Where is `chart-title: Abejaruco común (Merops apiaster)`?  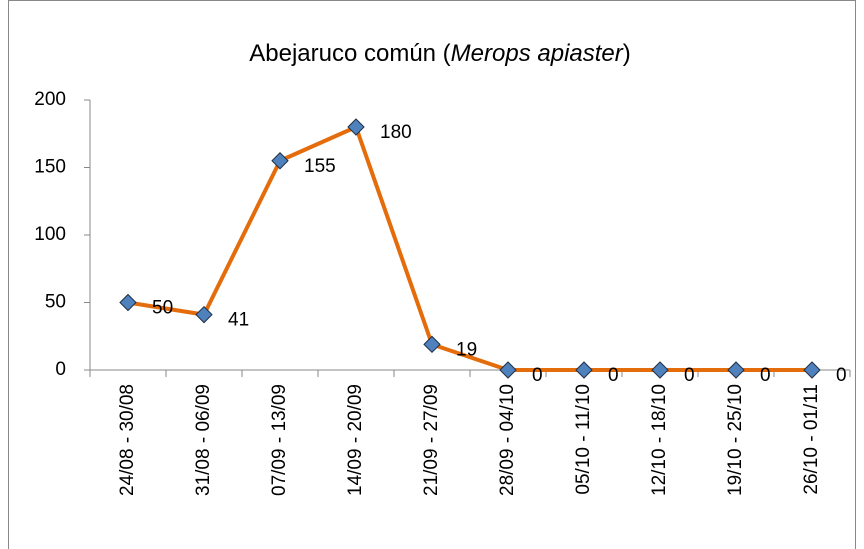 chart-title: Abejaruco común (Merops apiaster) is located at coordinates (440, 53).